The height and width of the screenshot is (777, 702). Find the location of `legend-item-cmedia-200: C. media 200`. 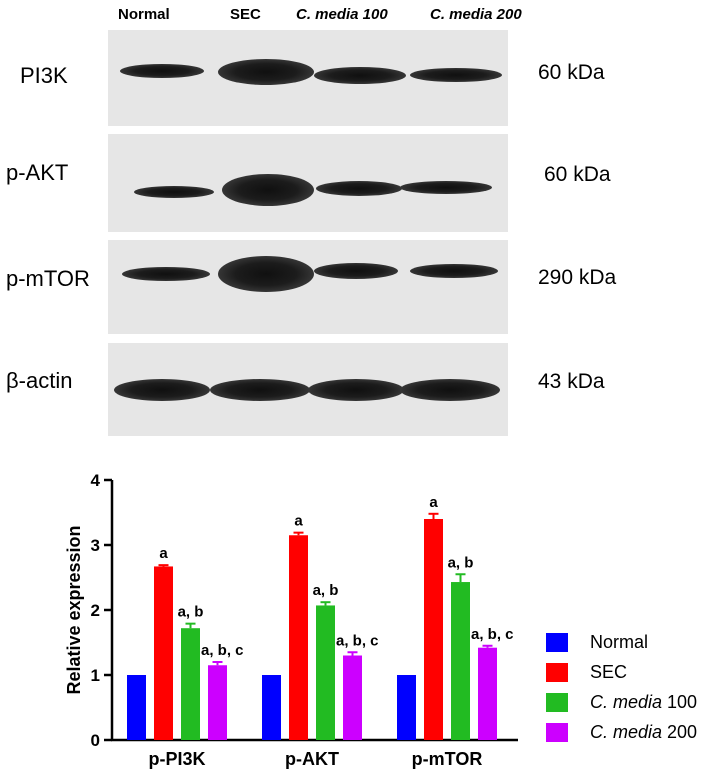

legend-item-cmedia-200: C. media 200 is located at coordinates (621, 732).